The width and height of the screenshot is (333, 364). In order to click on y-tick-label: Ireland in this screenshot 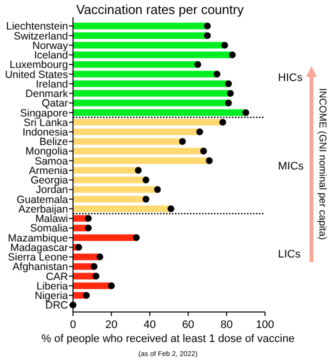, I will do `click(52, 84)`.